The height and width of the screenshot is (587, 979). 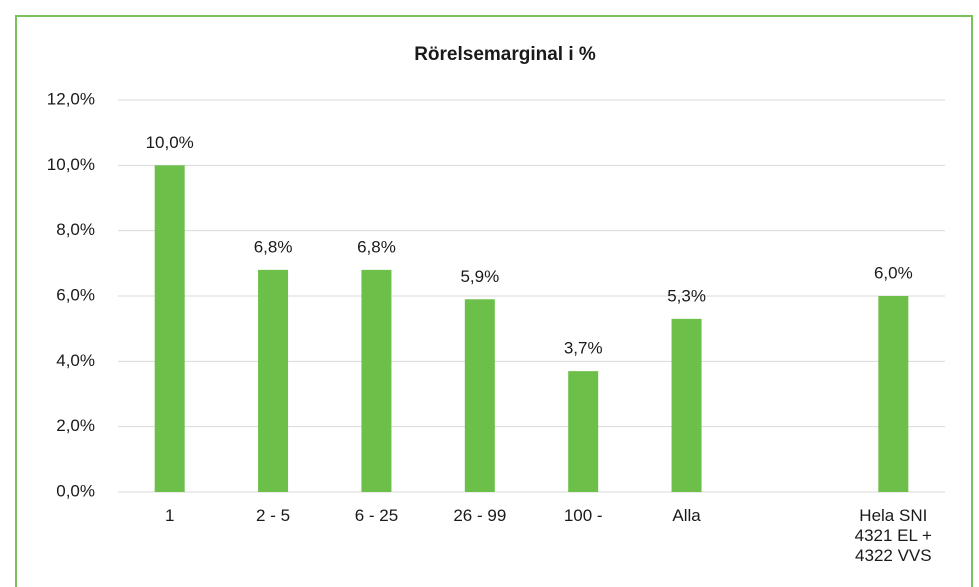 What do you see at coordinates (505, 54) in the screenshot?
I see `chart-title: Rörelsemarginal i %` at bounding box center [505, 54].